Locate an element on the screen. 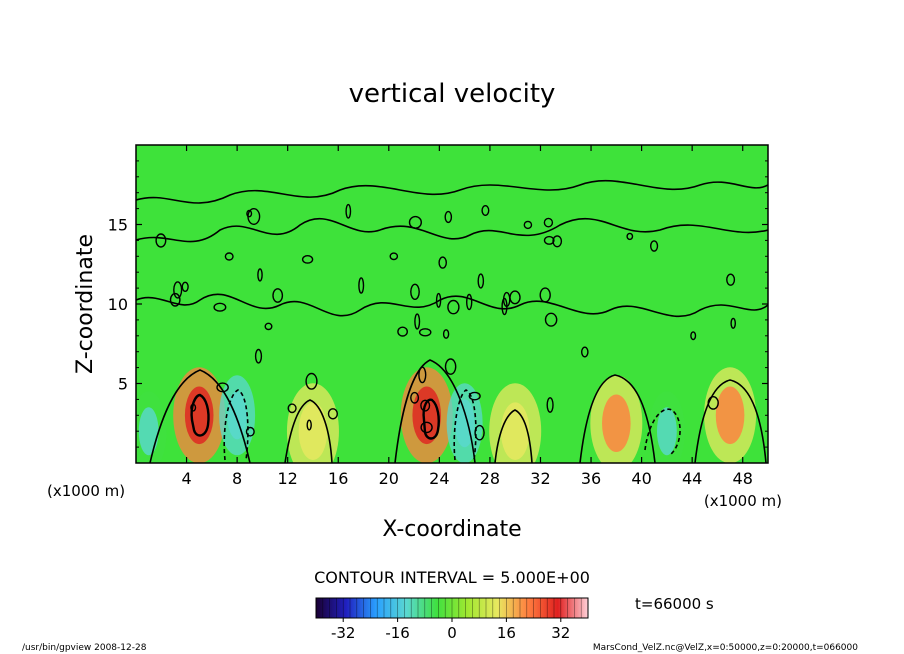 Image resolution: width=904 pixels, height=654 pixels. x-tick-label: 28 is located at coordinates (490, 478).